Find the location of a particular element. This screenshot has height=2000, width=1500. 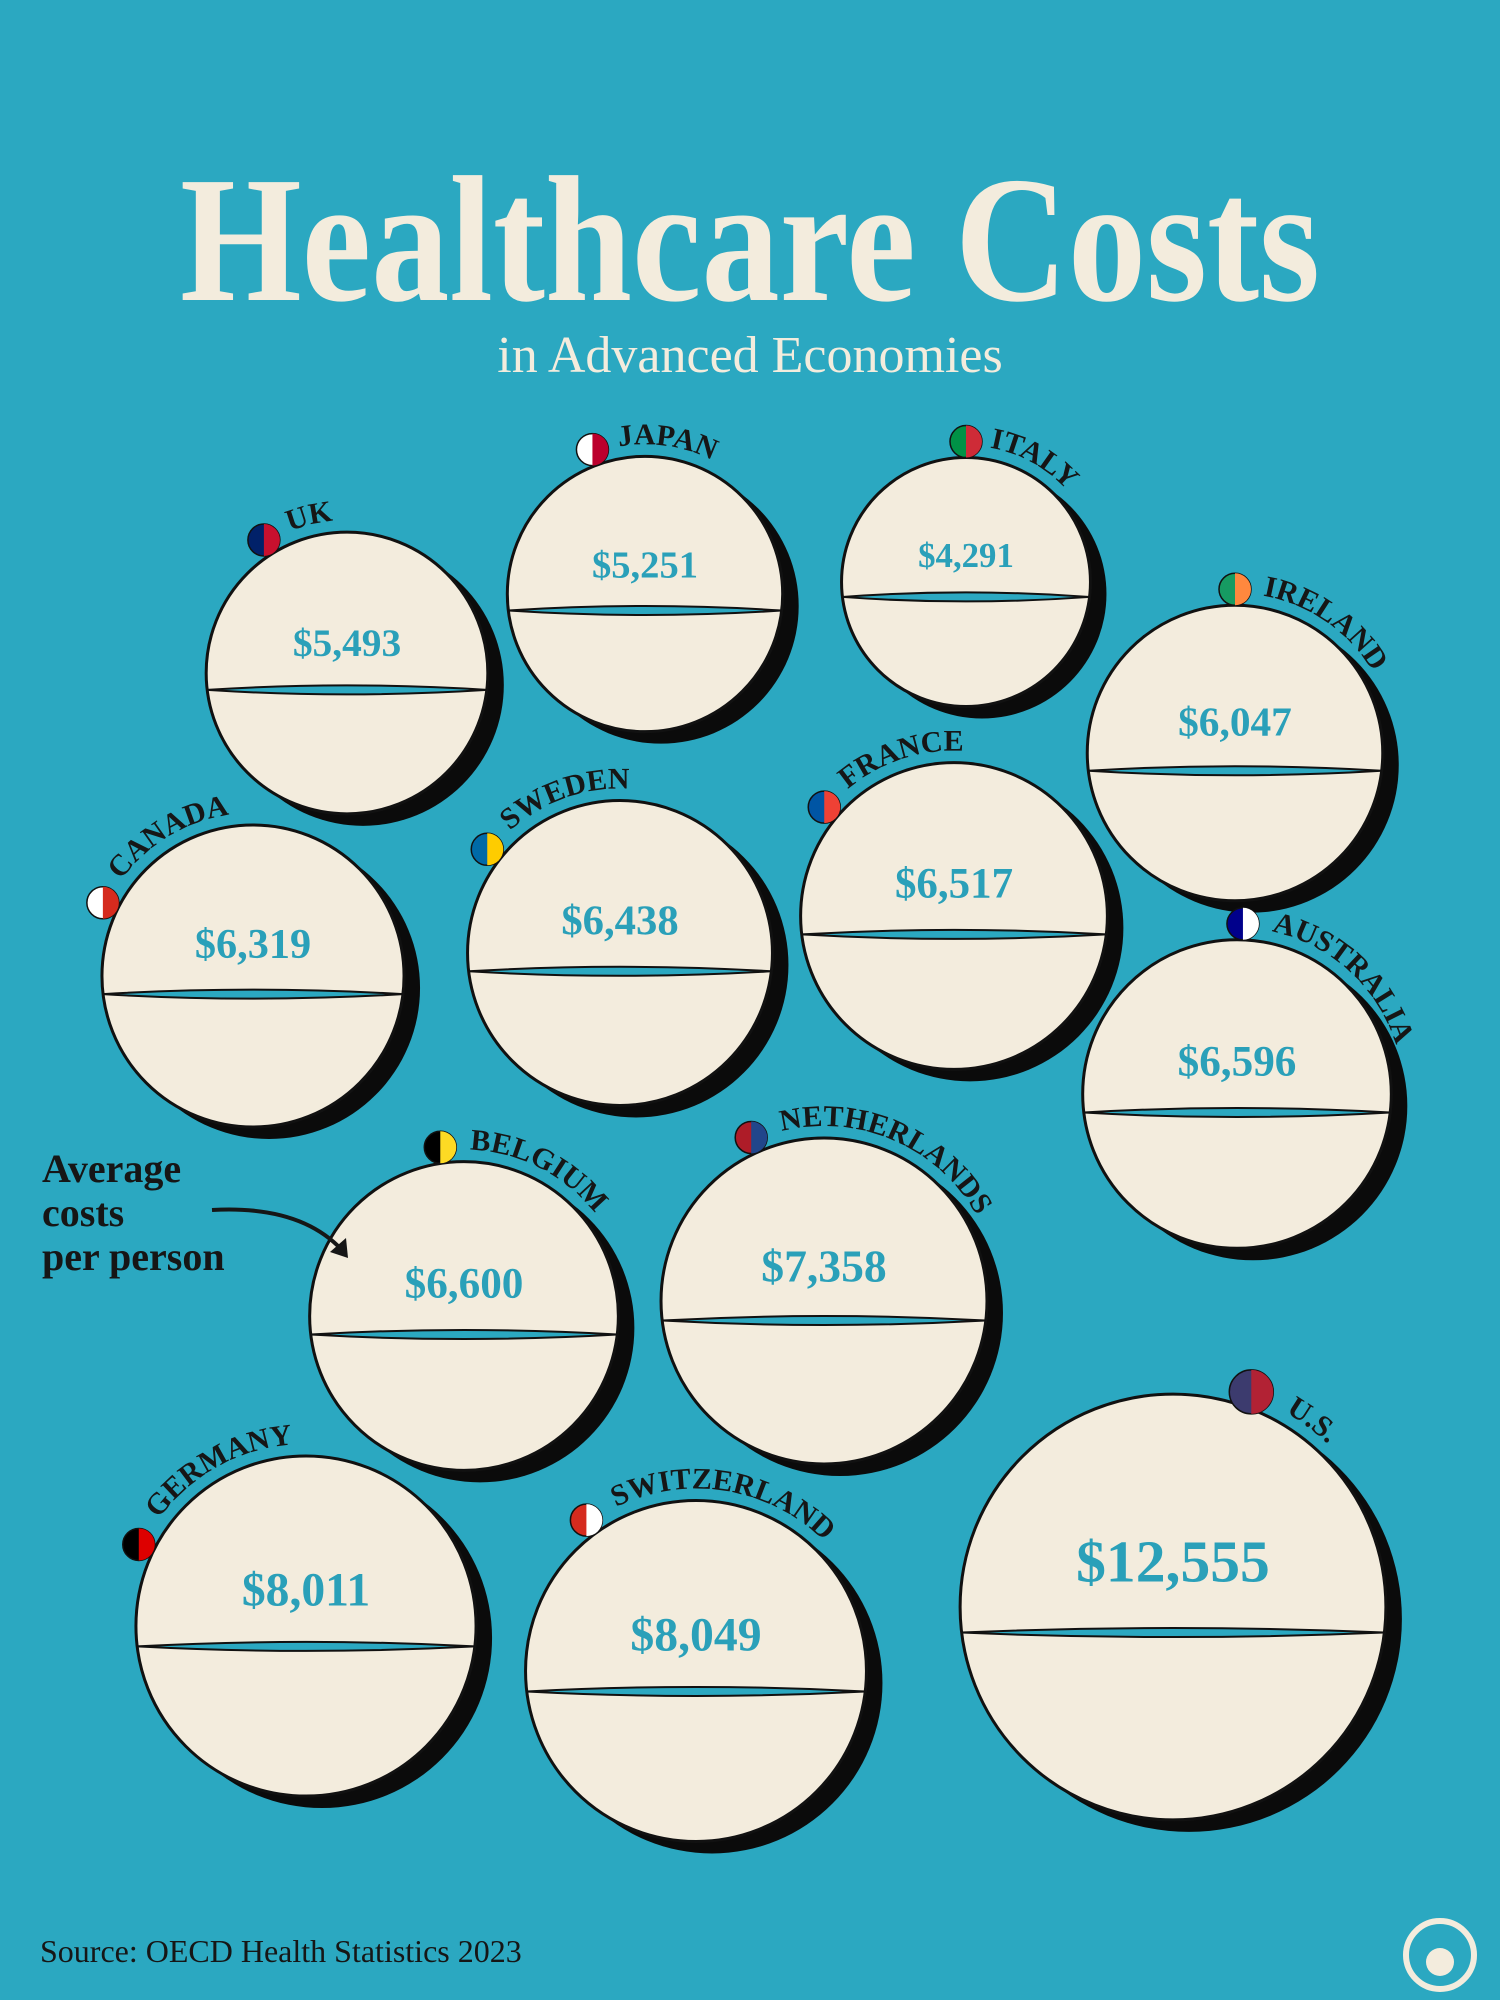

source: Source: OECD Health Statistics 2023 is located at coordinates (281, 1951).